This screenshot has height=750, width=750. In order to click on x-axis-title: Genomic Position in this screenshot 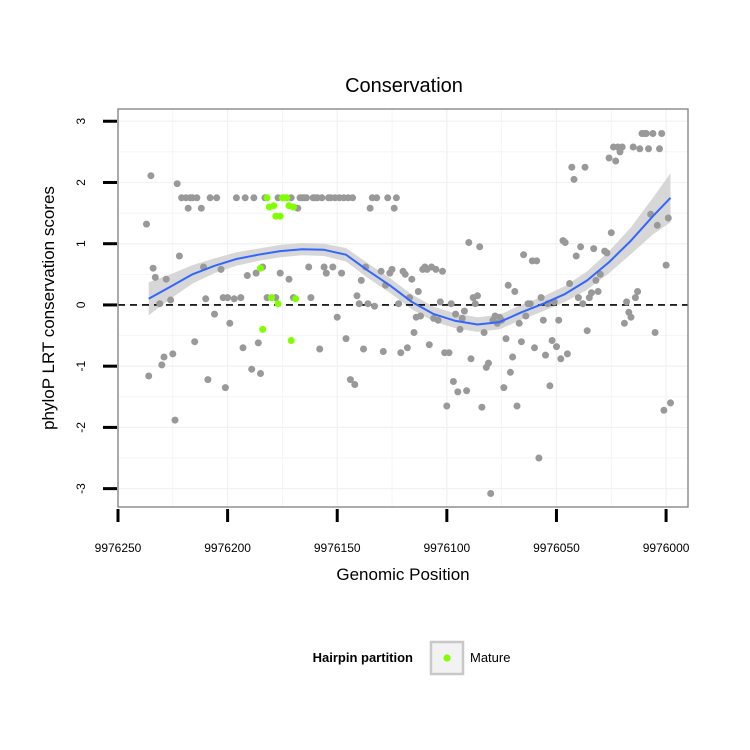, I will do `click(402, 574)`.